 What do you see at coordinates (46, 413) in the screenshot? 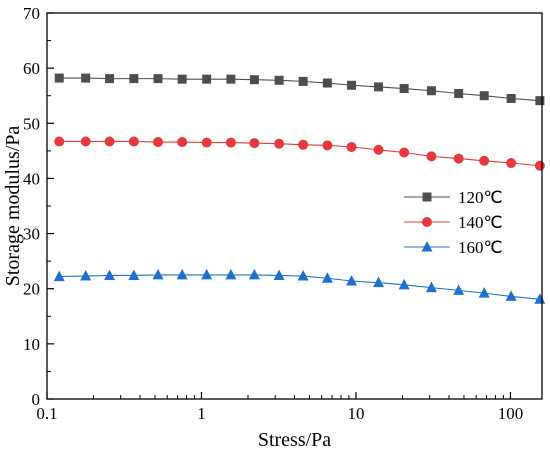
I see `x-tick-label: 0.1` at bounding box center [46, 413].